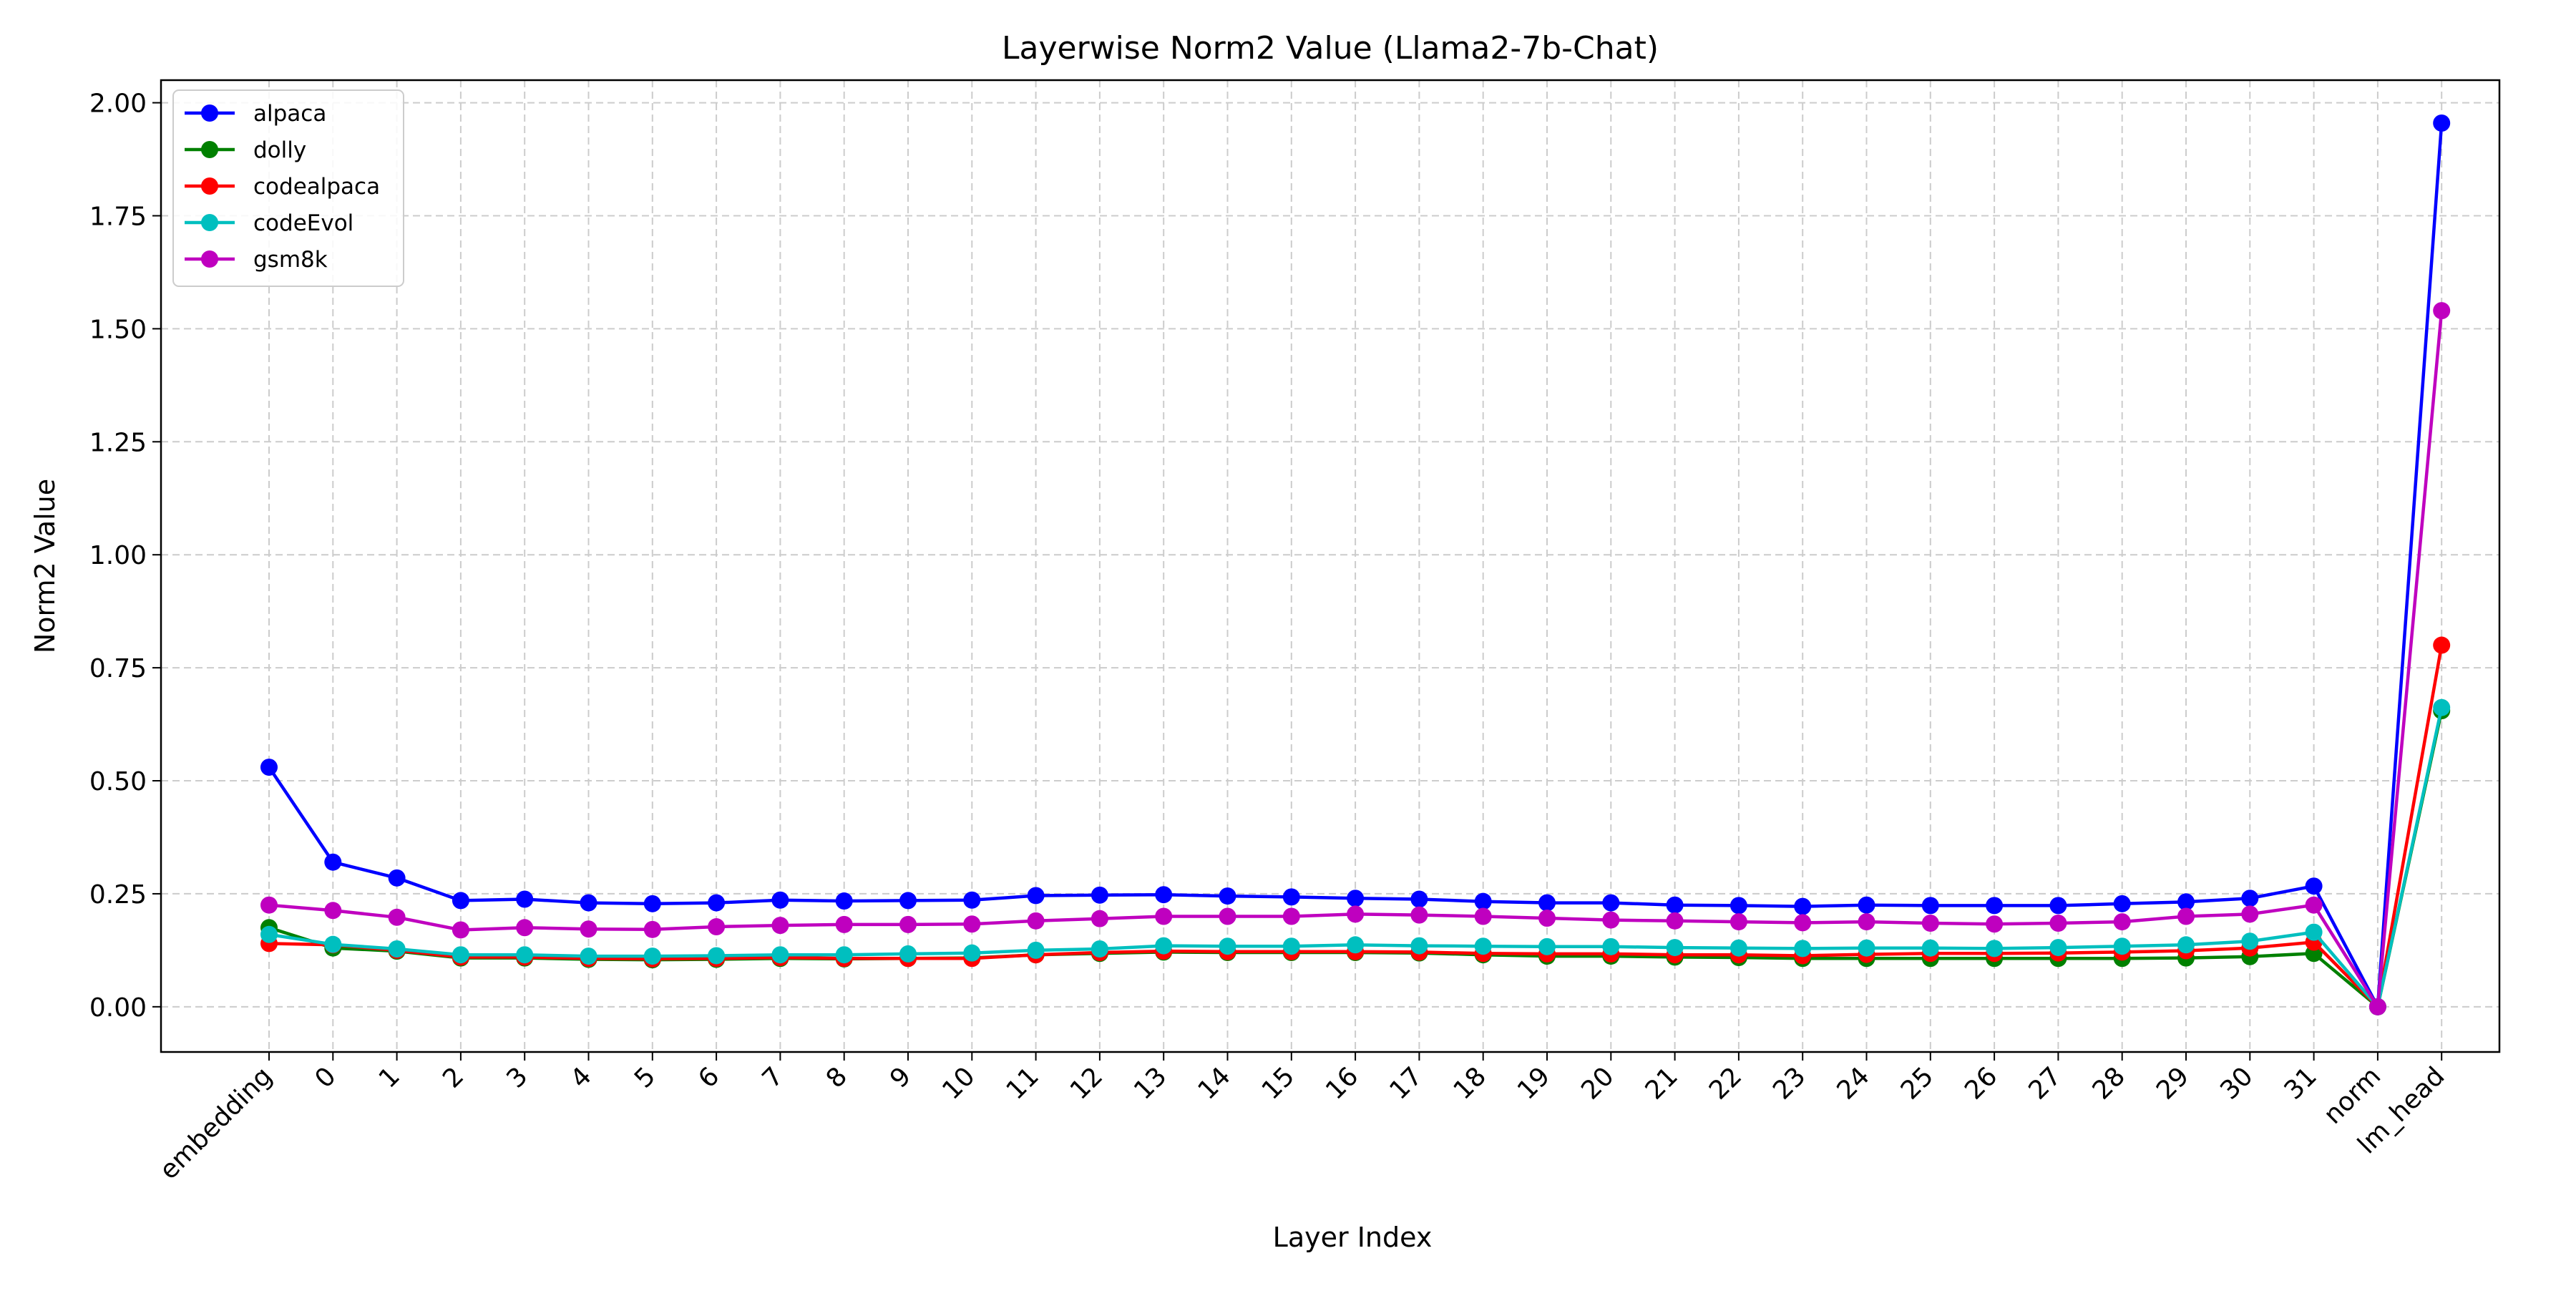 The image size is (2576, 1291). I want to click on legend-item-codeEvol: codeEvol, so click(269, 223).